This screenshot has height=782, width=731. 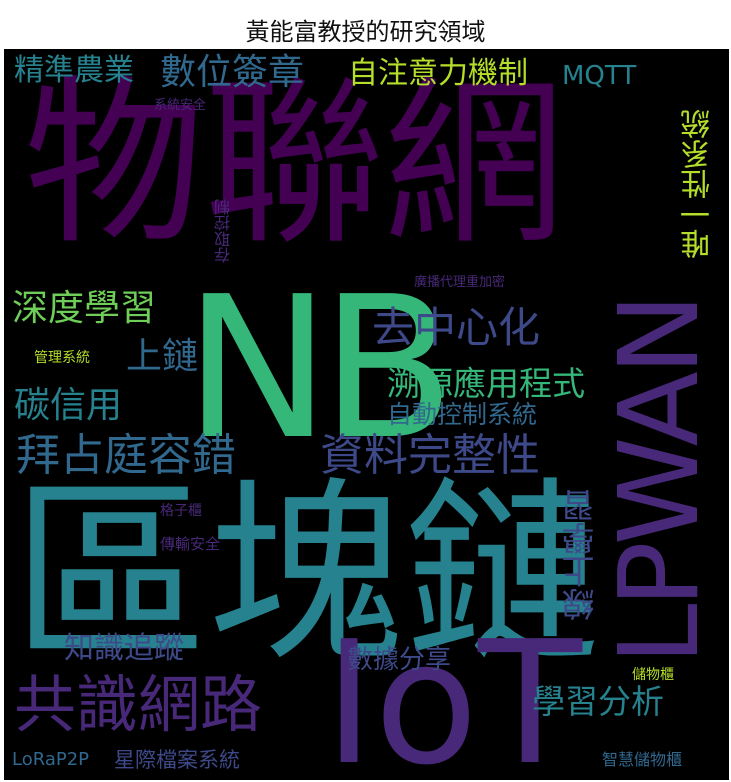 I want to click on word-chuwugui: 儲物櫃, so click(x=653, y=675).